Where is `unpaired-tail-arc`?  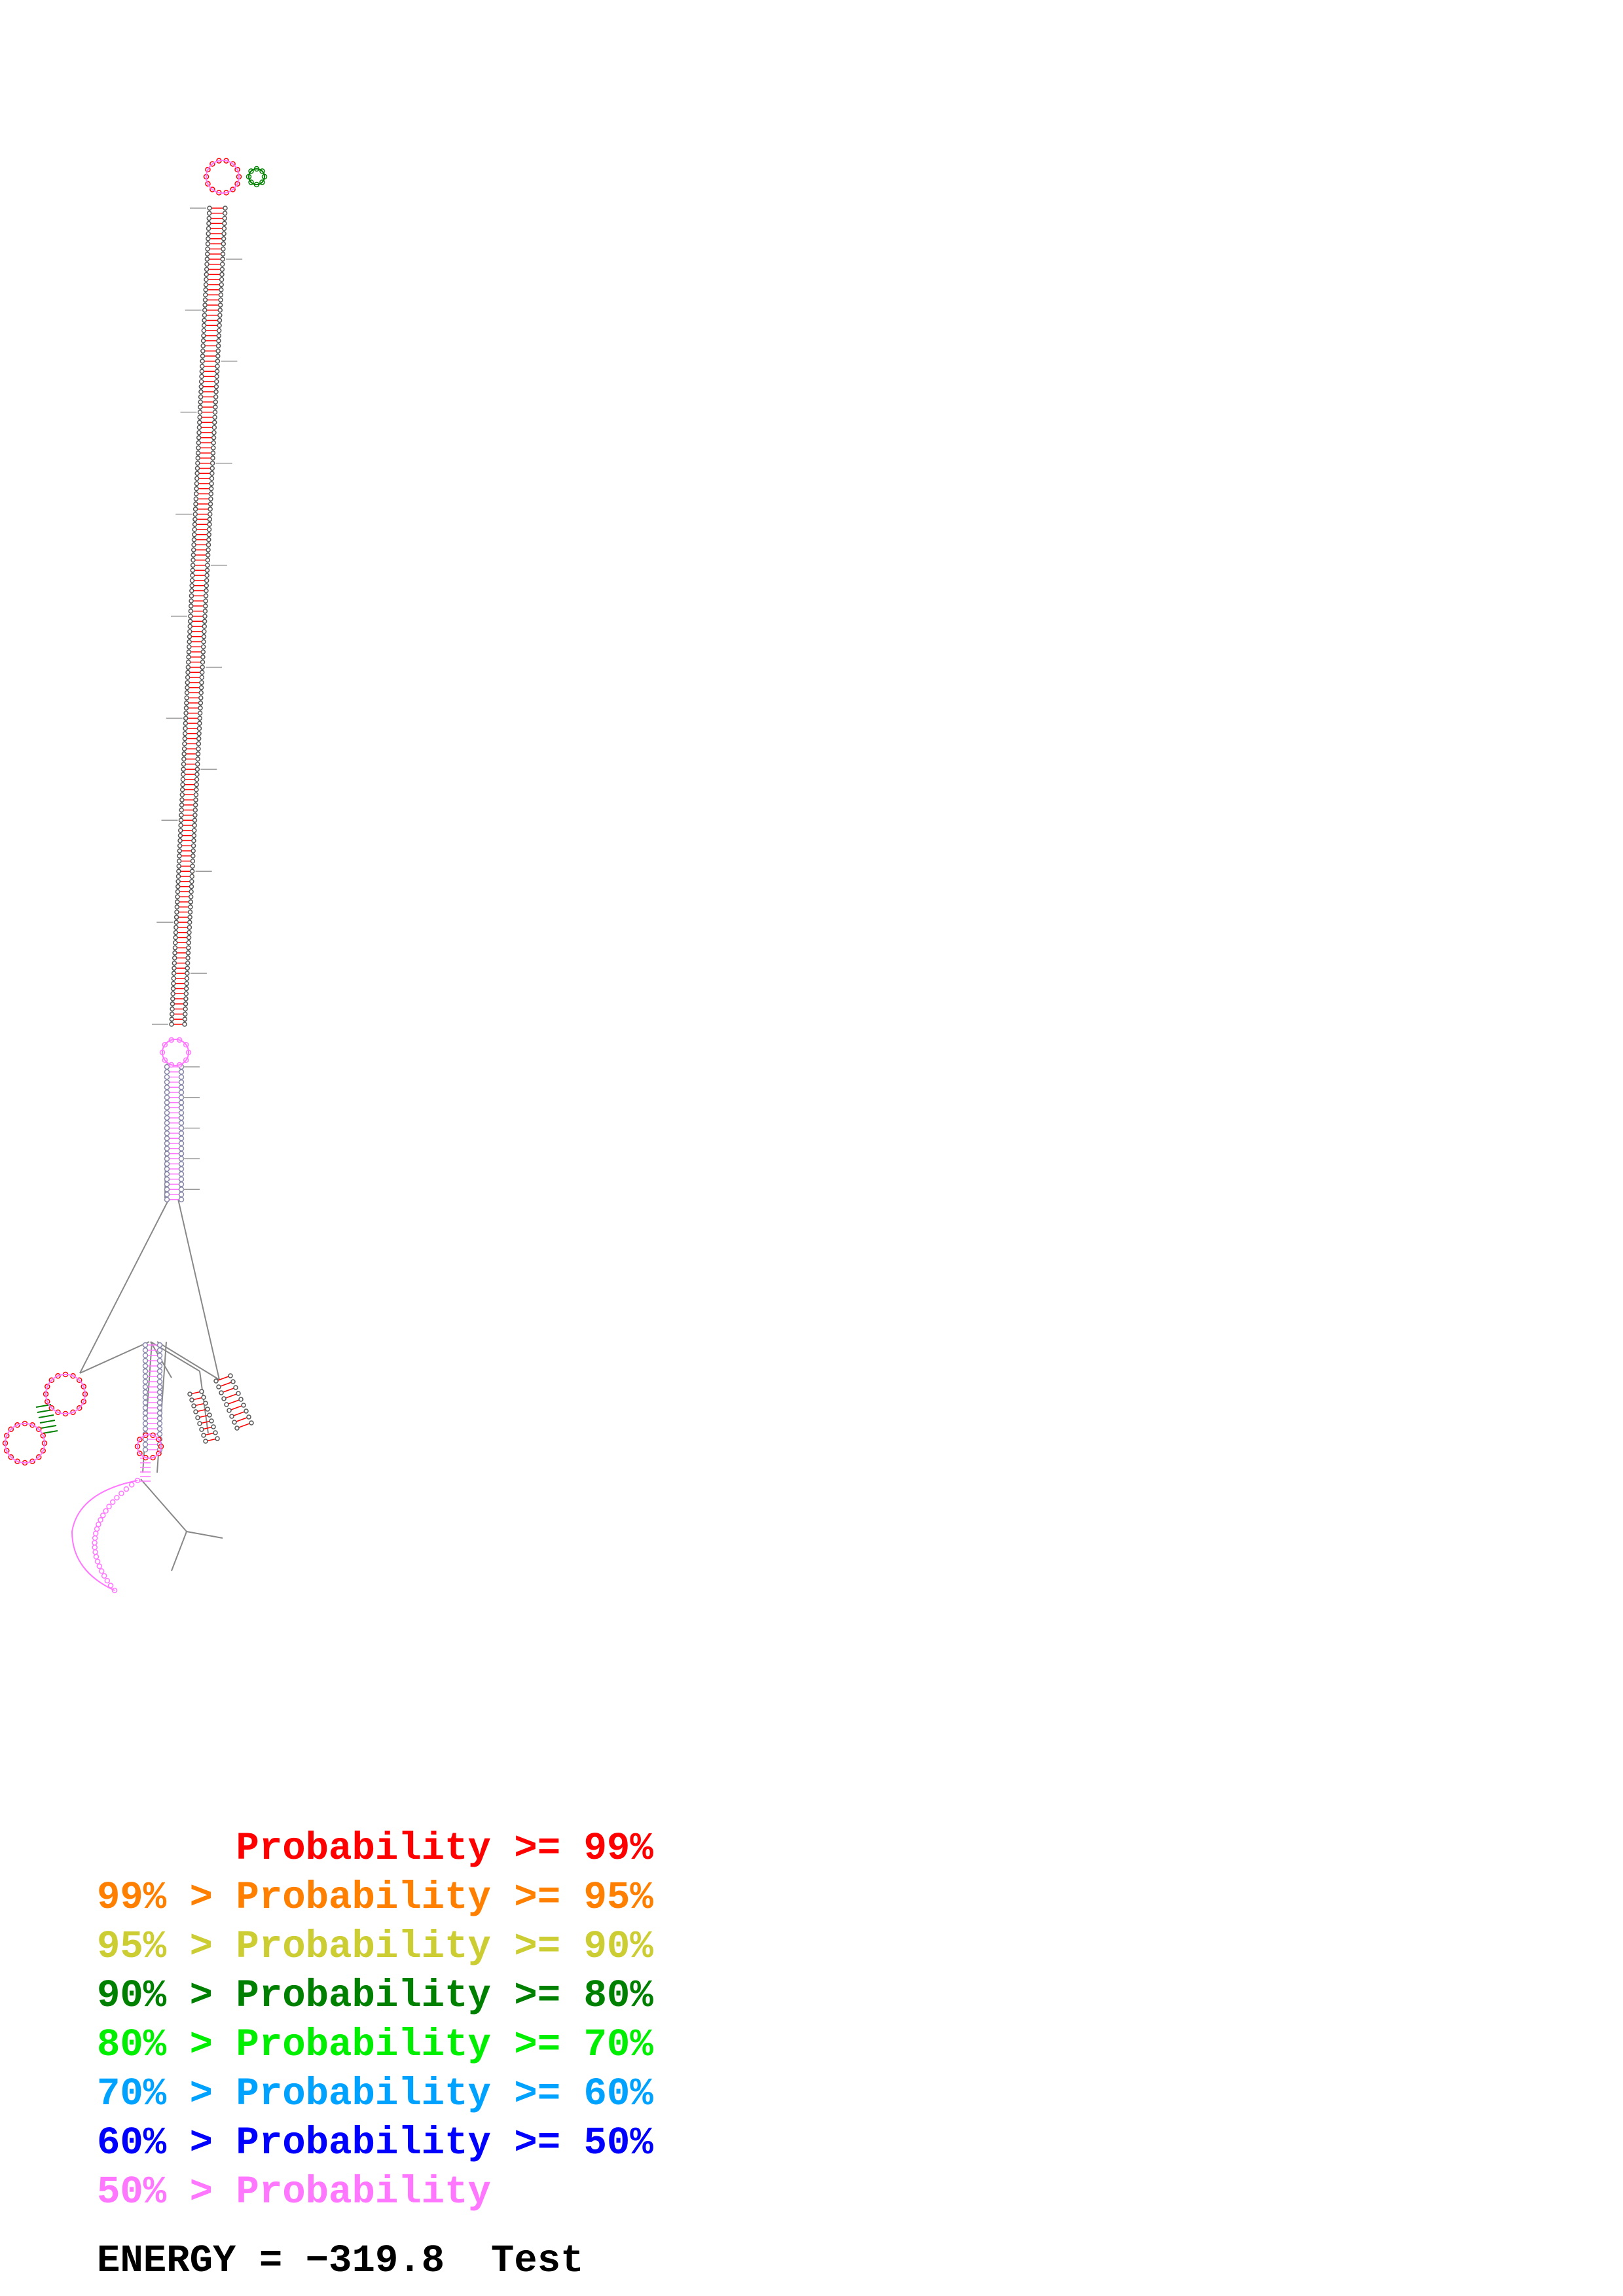 unpaired-tail-arc is located at coordinates (104, 1535).